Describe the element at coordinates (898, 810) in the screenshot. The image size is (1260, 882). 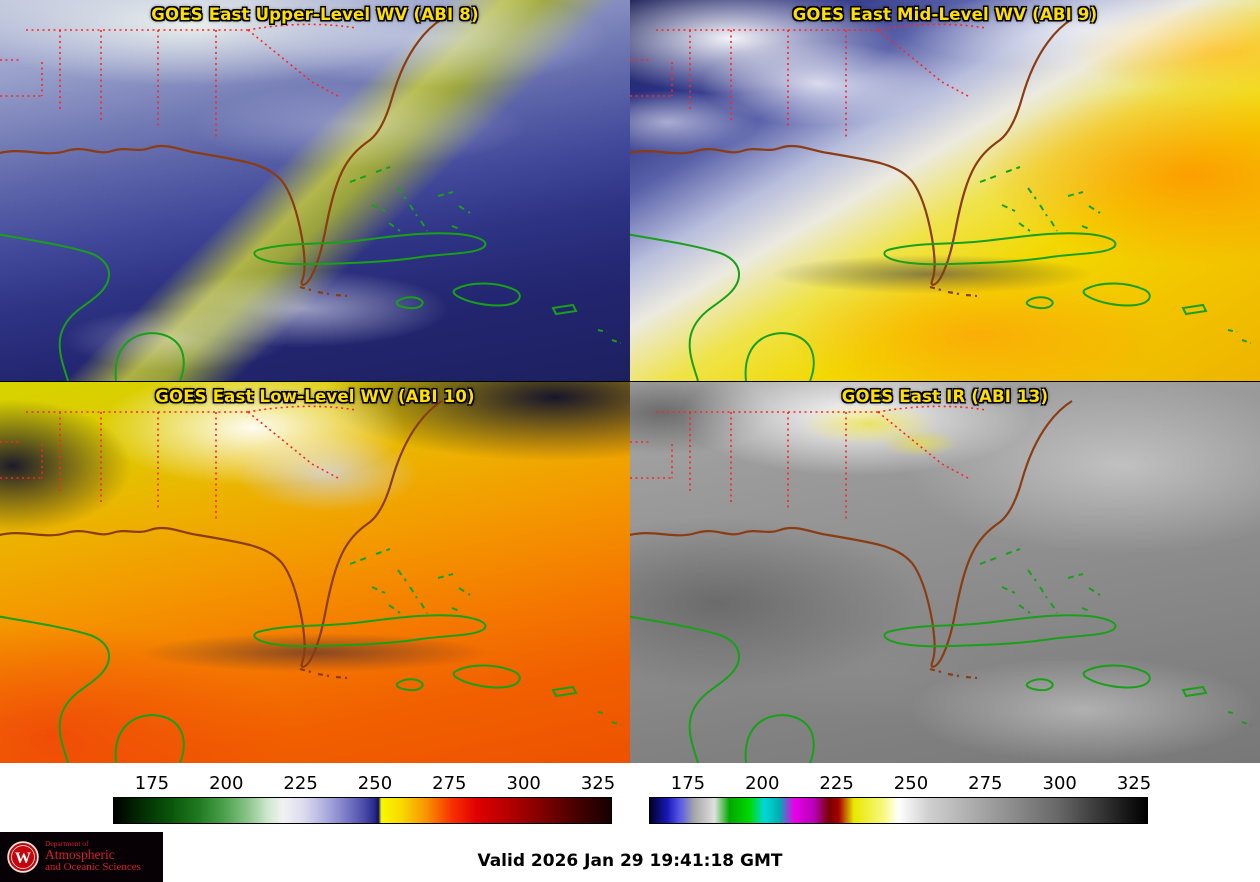
I see `ir-colorbar` at that location.